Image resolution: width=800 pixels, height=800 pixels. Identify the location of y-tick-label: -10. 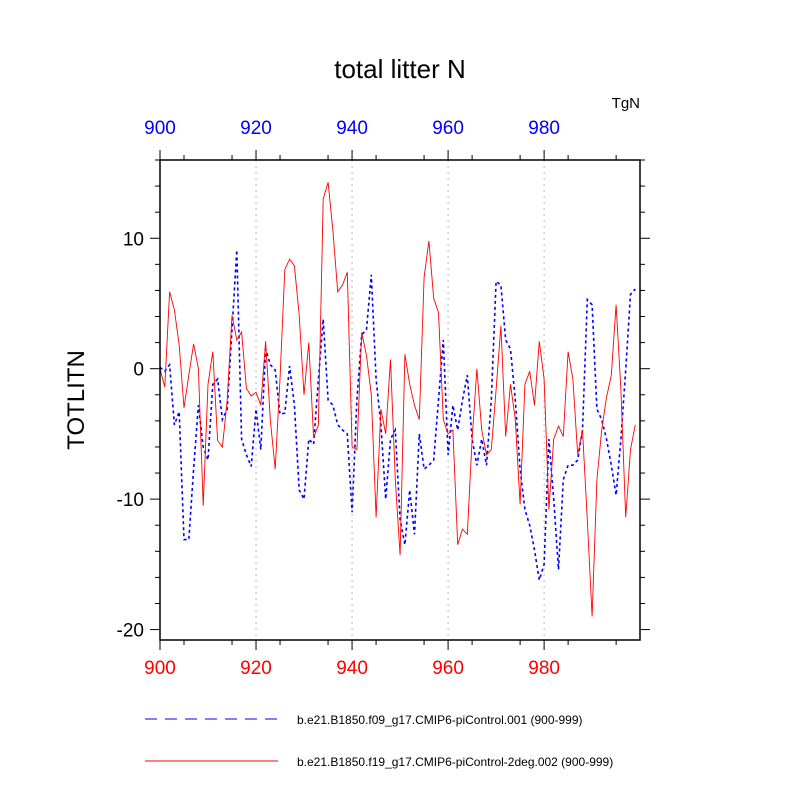
(130, 500).